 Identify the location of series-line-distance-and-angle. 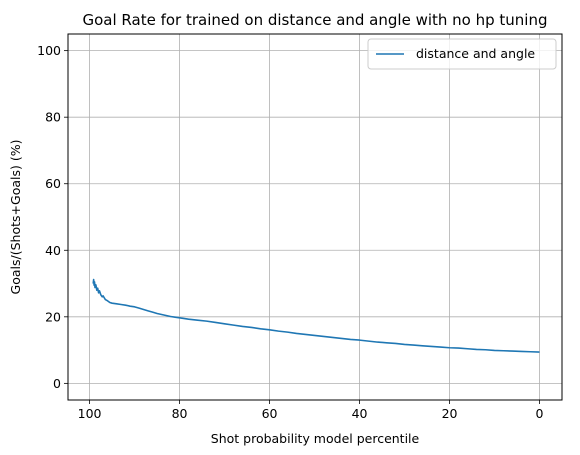
(316, 315).